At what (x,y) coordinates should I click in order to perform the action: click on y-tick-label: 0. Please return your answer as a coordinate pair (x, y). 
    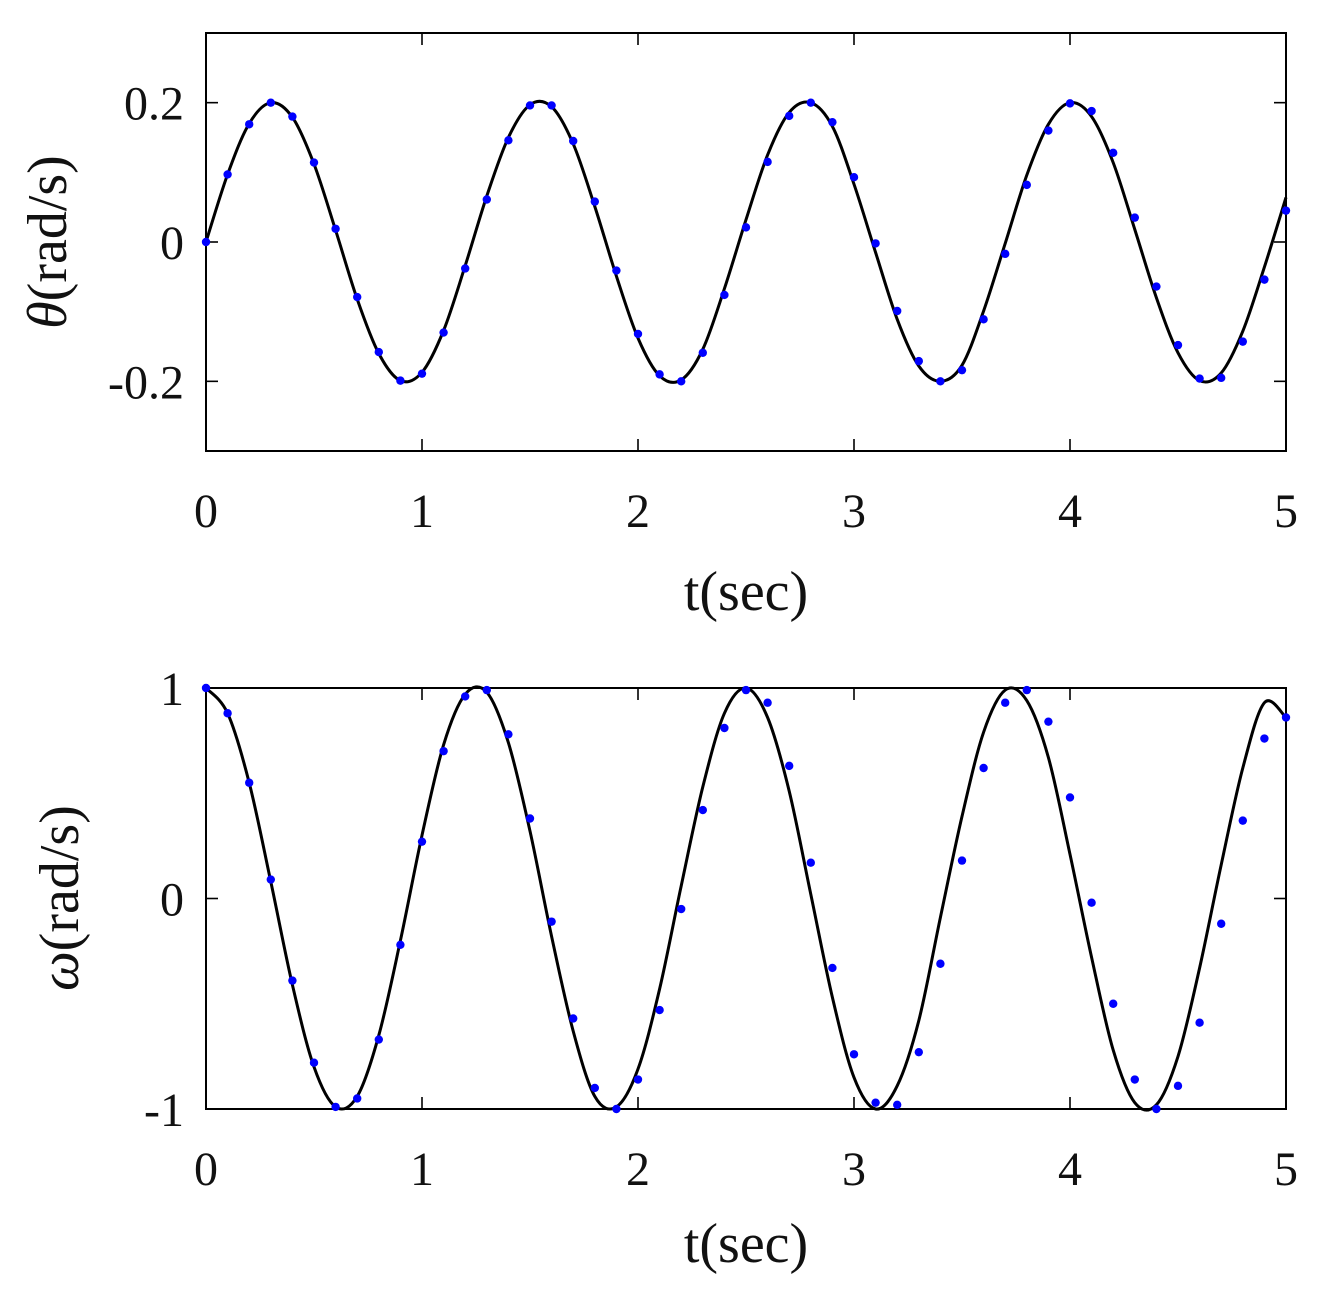
    Looking at the image, I should click on (172, 243).